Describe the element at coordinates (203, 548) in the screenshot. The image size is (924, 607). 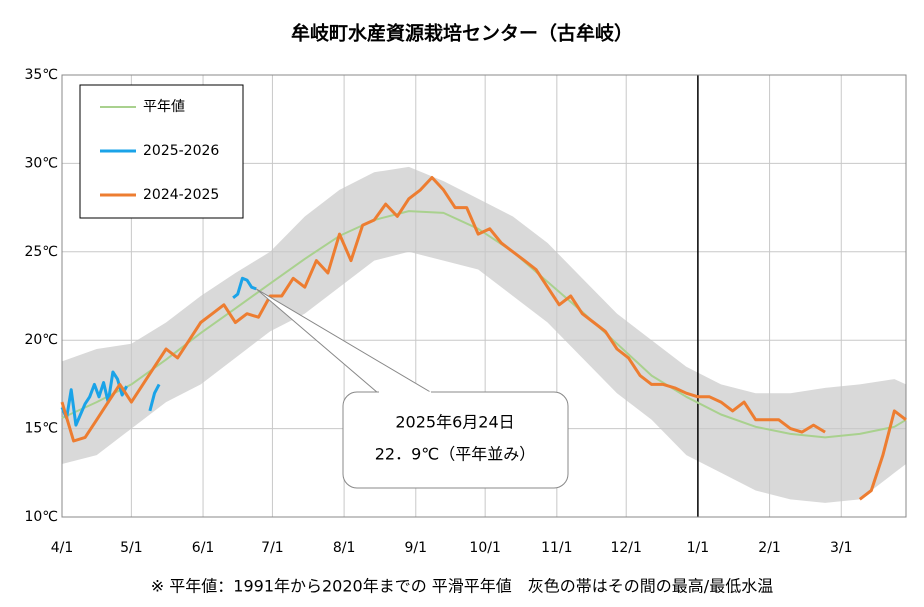
I see `x-tick-label: 6/1` at that location.